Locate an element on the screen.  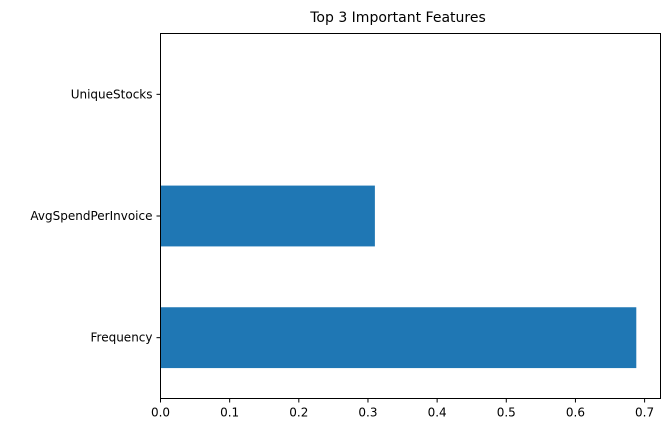
x-tick-label: 0.0 is located at coordinates (160, 413).